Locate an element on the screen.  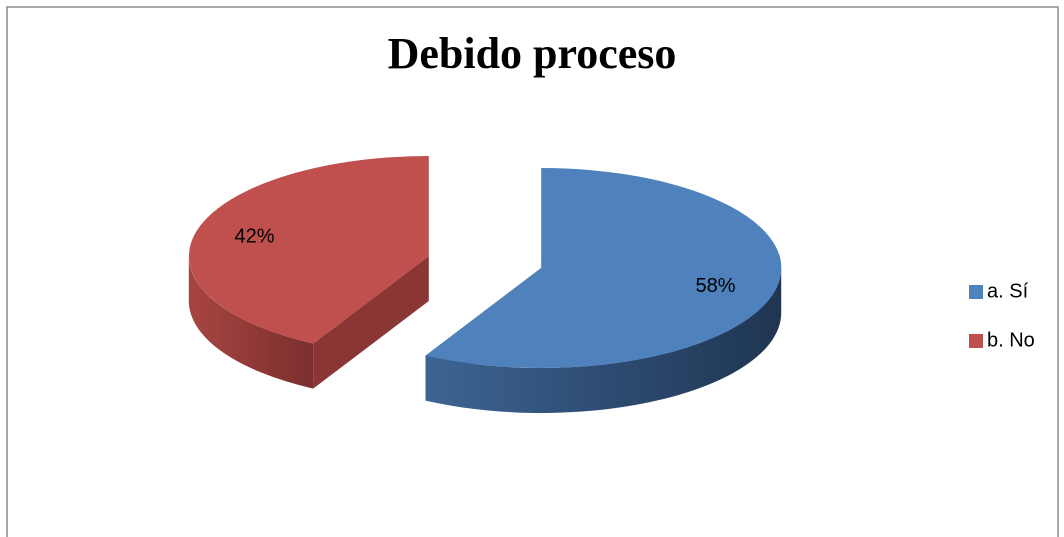
legend-label: b. No is located at coordinates (1011, 340).